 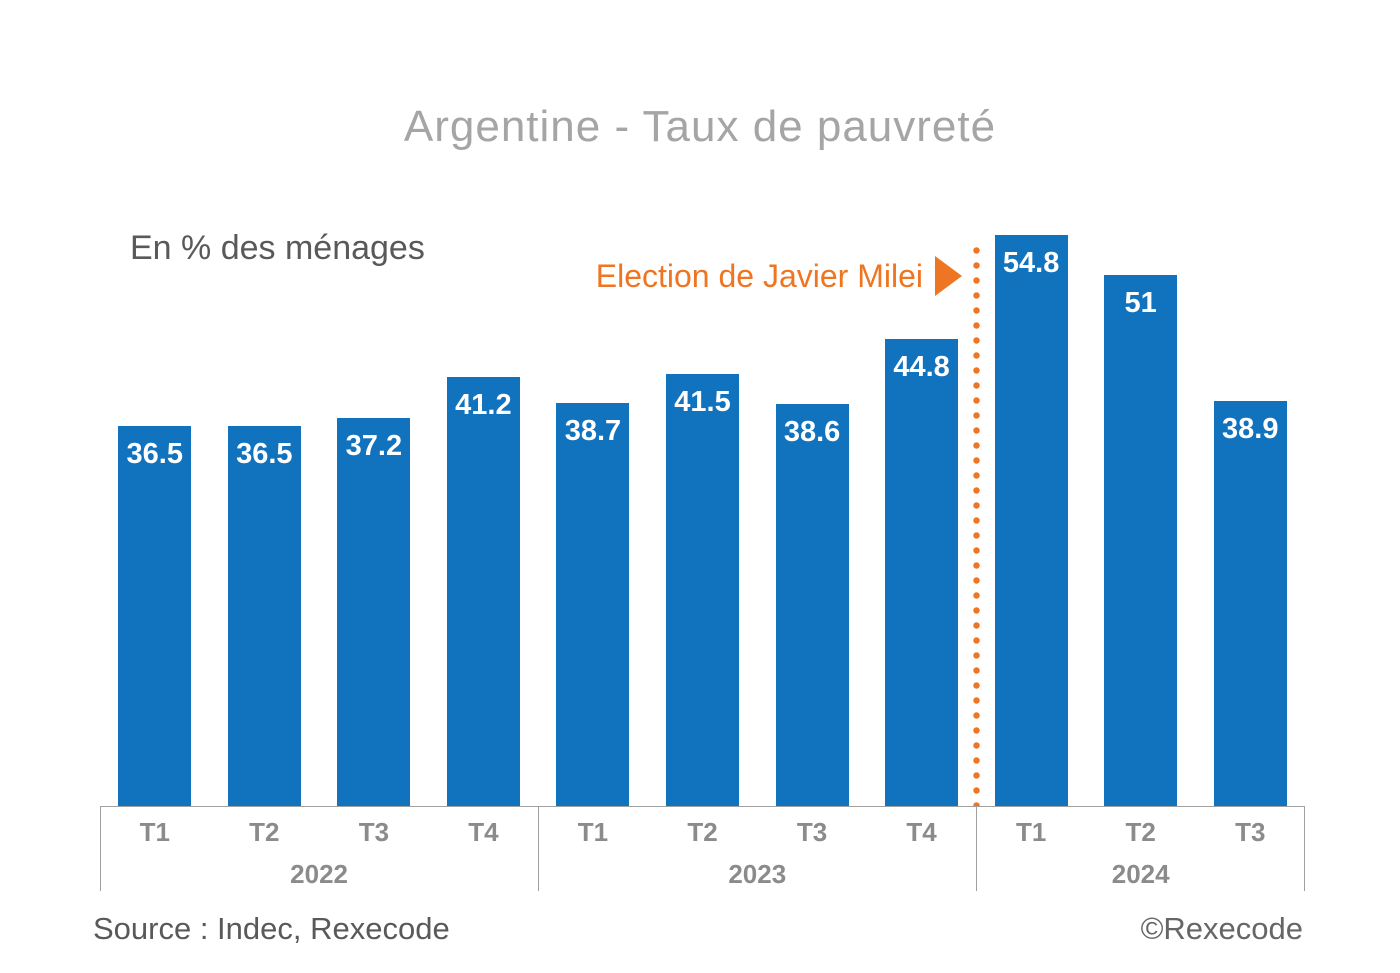 I want to click on bar-slot: 51, so click(x=1141, y=403).